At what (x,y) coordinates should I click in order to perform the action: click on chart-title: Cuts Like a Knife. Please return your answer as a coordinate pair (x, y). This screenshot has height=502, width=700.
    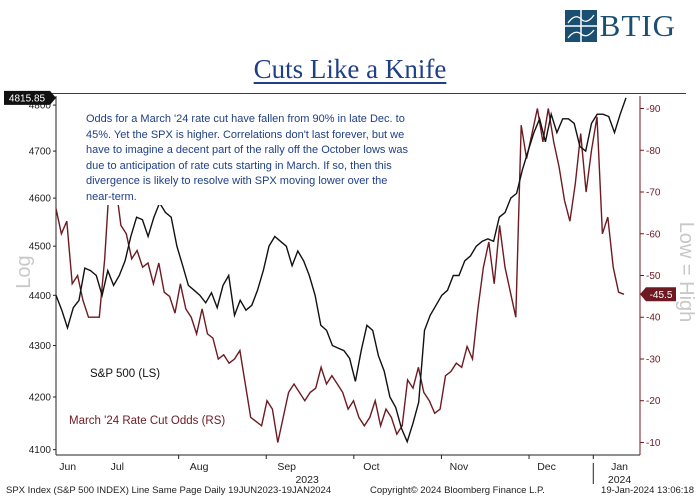
    Looking at the image, I should click on (350, 69).